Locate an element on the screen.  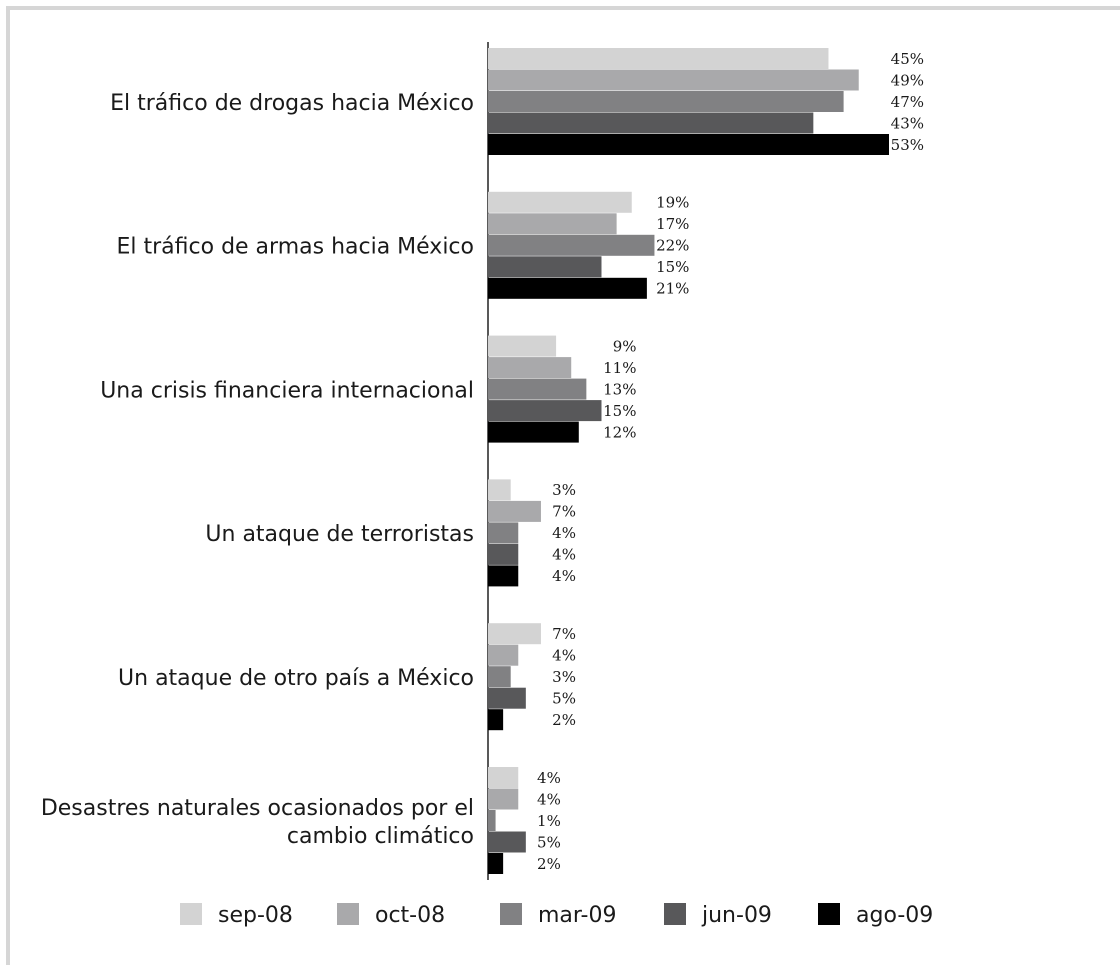
value-label-mar-09-cat-1: 22% is located at coordinates (672, 246).